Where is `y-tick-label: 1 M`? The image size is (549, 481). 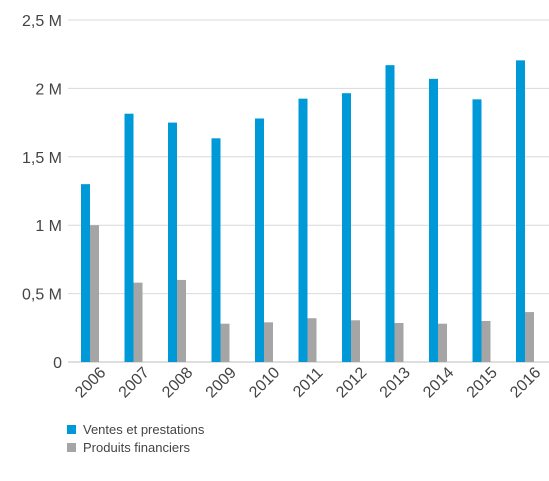
y-tick-label: 1 M is located at coordinates (48, 226).